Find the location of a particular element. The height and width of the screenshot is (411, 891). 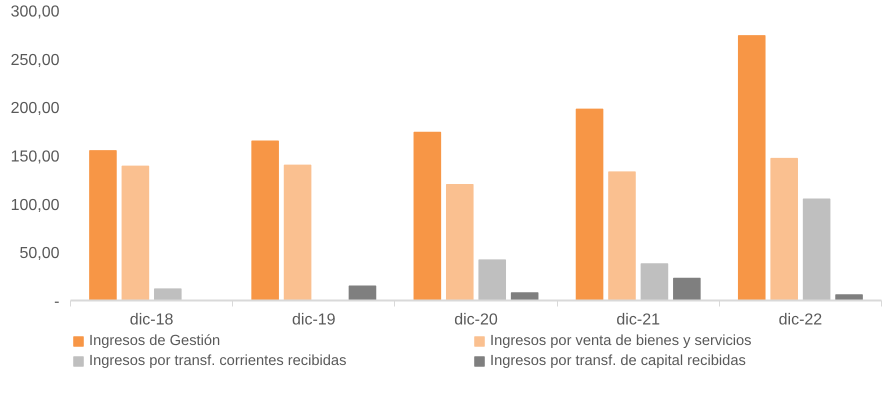

legend-label: Ingresos por transf. de capital recibidas is located at coordinates (618, 361).